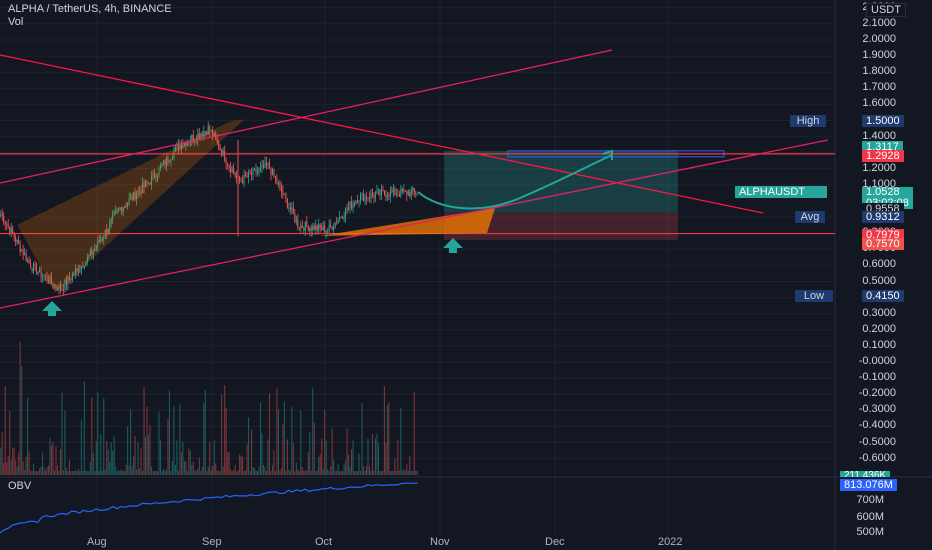  I want to click on price-tick-label: 0.6000, so click(879, 264).